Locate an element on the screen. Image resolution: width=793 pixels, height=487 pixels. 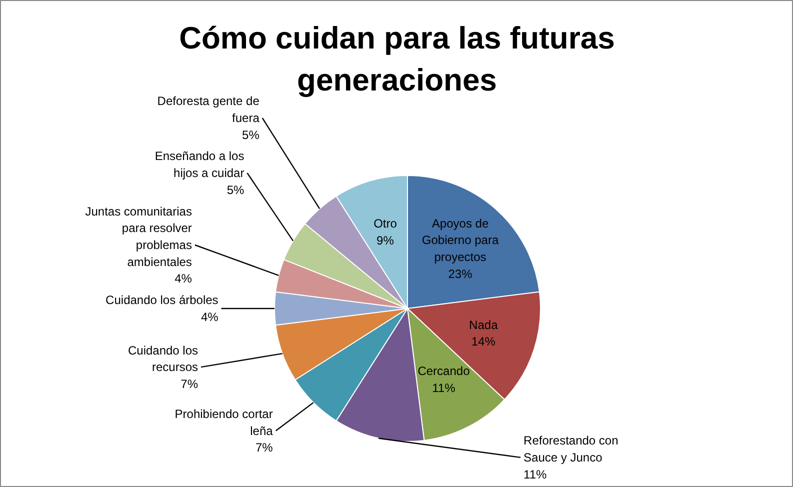
slice-label: Reforestando con Sauce y Junco is located at coordinates (571, 449).